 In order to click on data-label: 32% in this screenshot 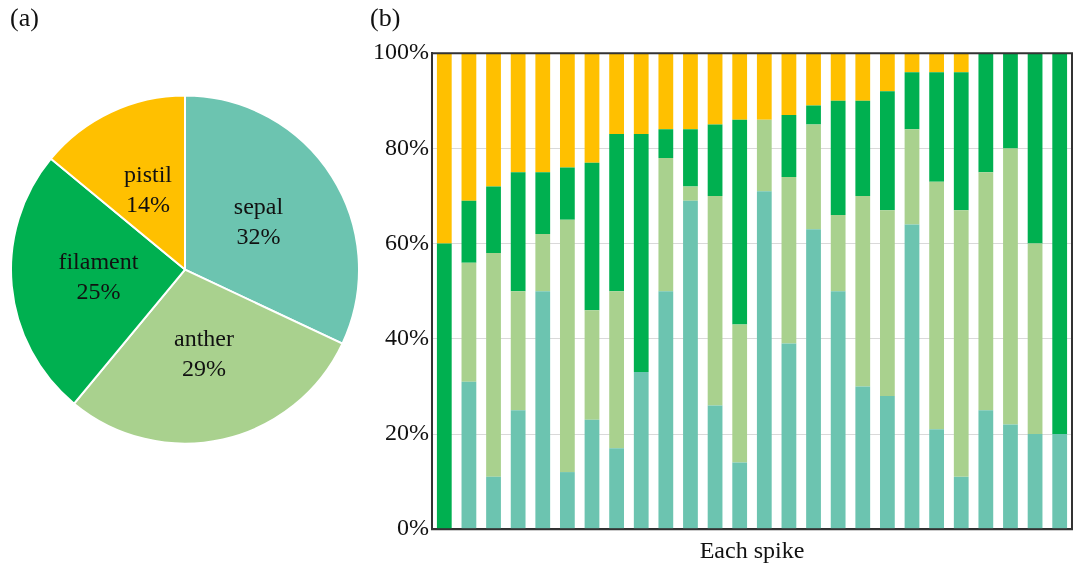, I will do `click(258, 236)`.